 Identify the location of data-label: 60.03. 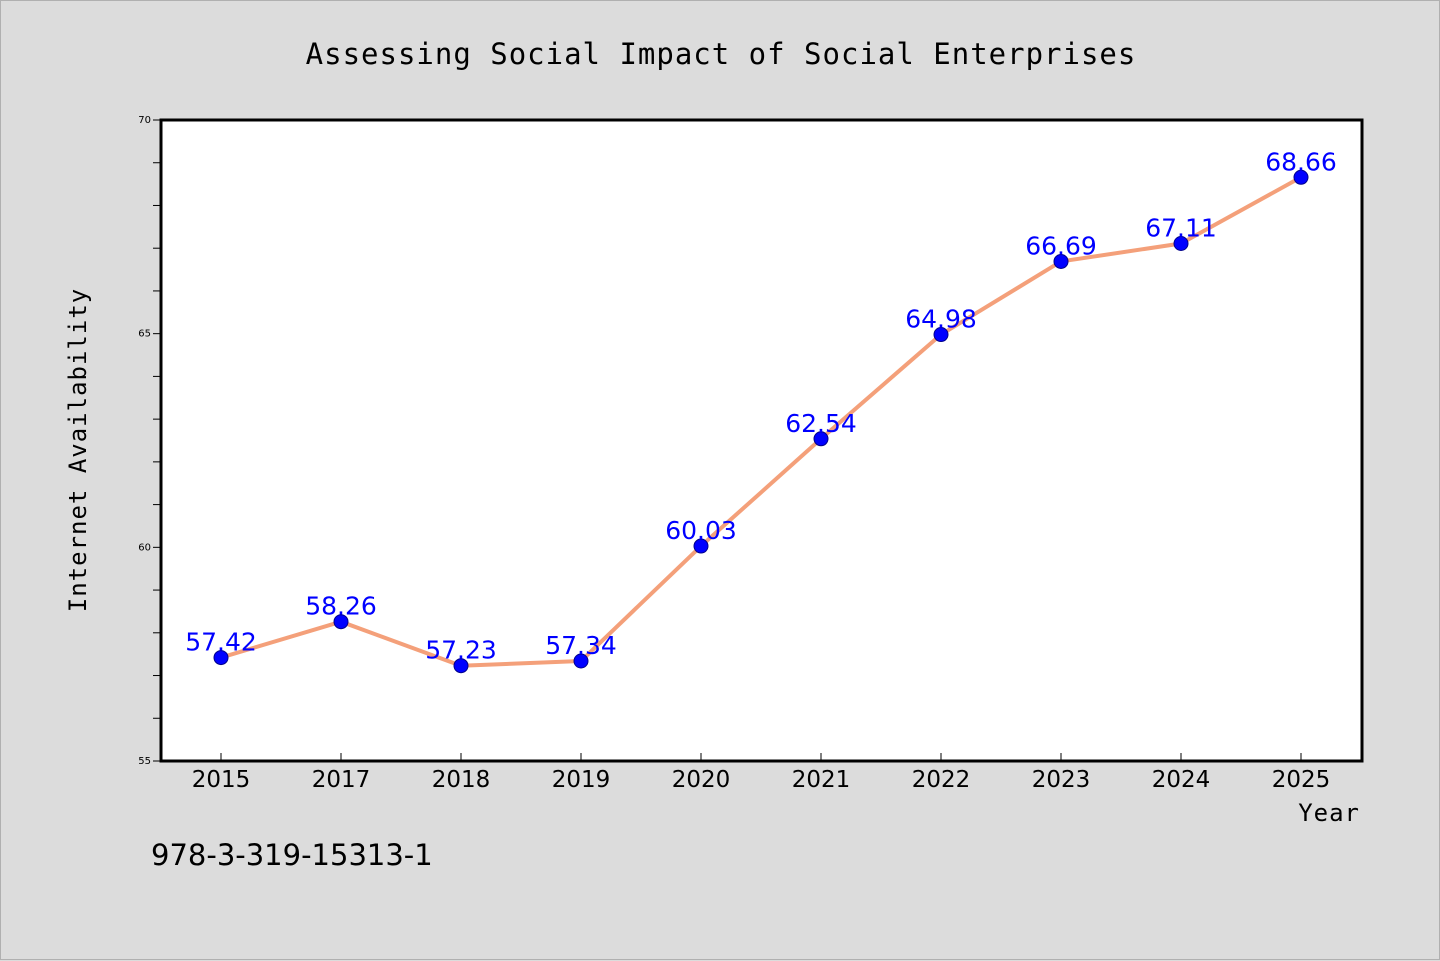
(701, 530).